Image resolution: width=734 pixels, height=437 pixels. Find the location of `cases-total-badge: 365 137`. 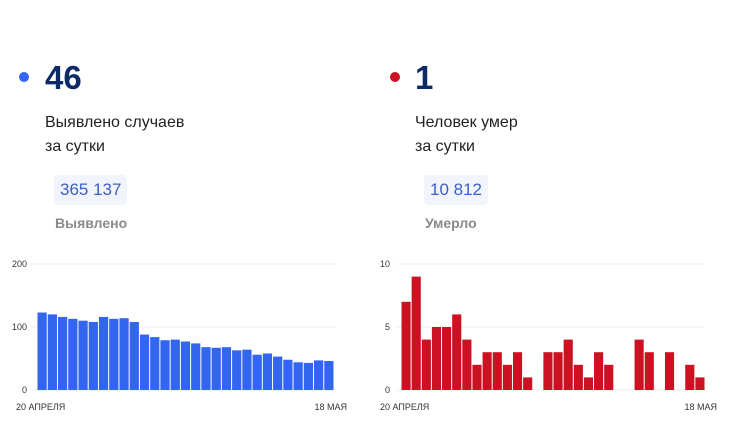

cases-total-badge: 365 137 is located at coordinates (91, 190).